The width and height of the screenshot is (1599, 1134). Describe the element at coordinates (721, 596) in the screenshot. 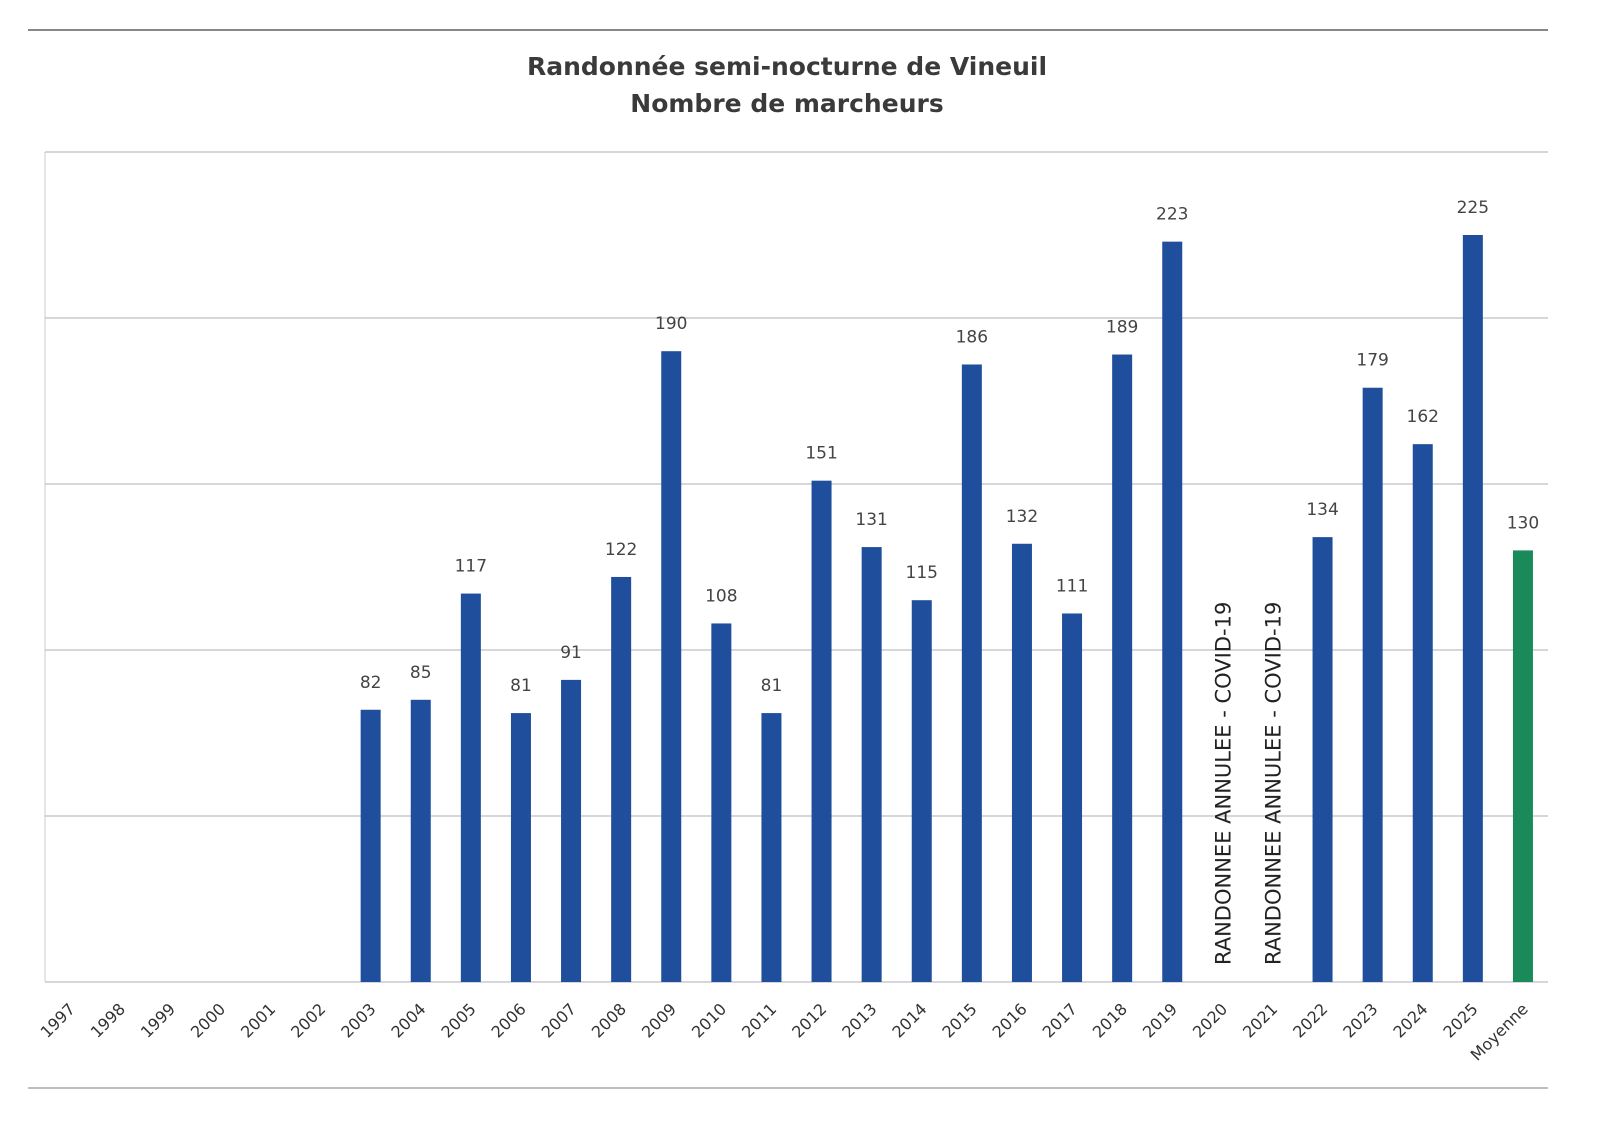

I see `data-label: 108` at that location.